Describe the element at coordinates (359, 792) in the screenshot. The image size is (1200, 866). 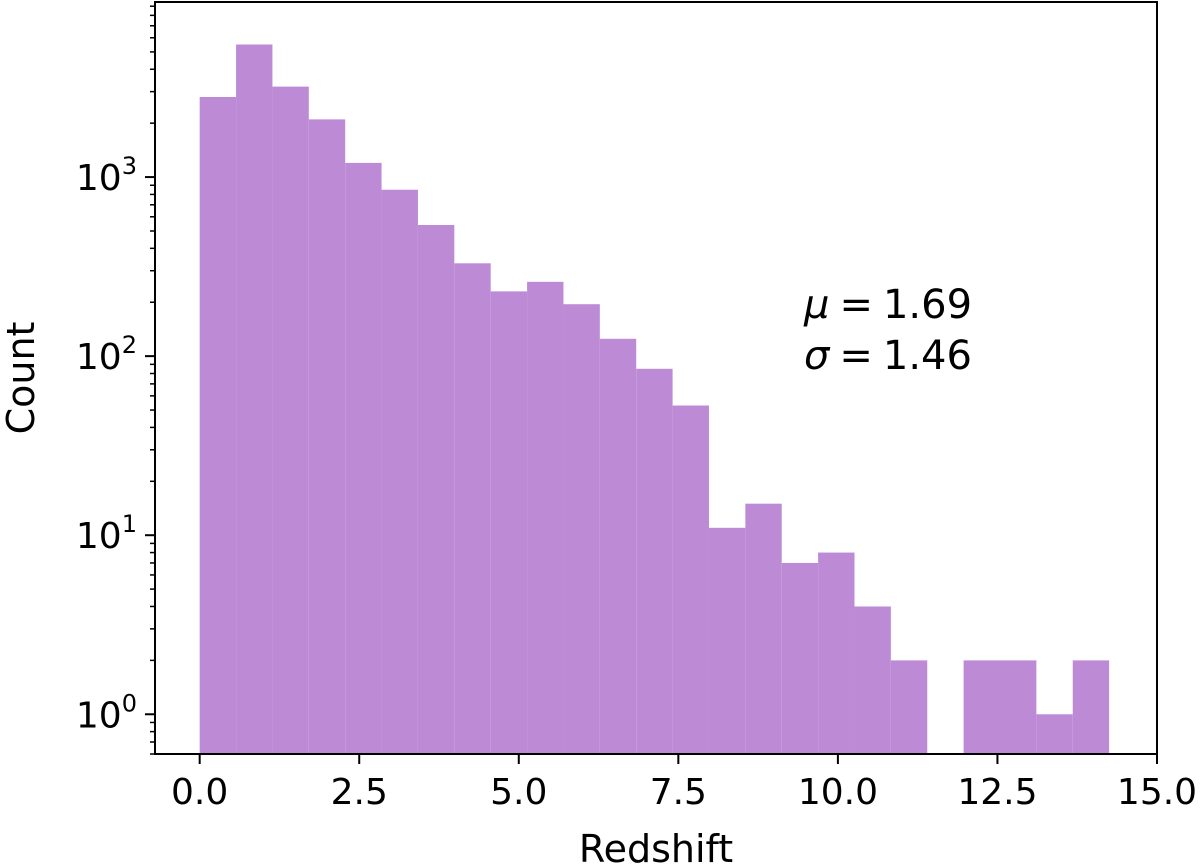
I see `x-tick-label: 2.5` at that location.